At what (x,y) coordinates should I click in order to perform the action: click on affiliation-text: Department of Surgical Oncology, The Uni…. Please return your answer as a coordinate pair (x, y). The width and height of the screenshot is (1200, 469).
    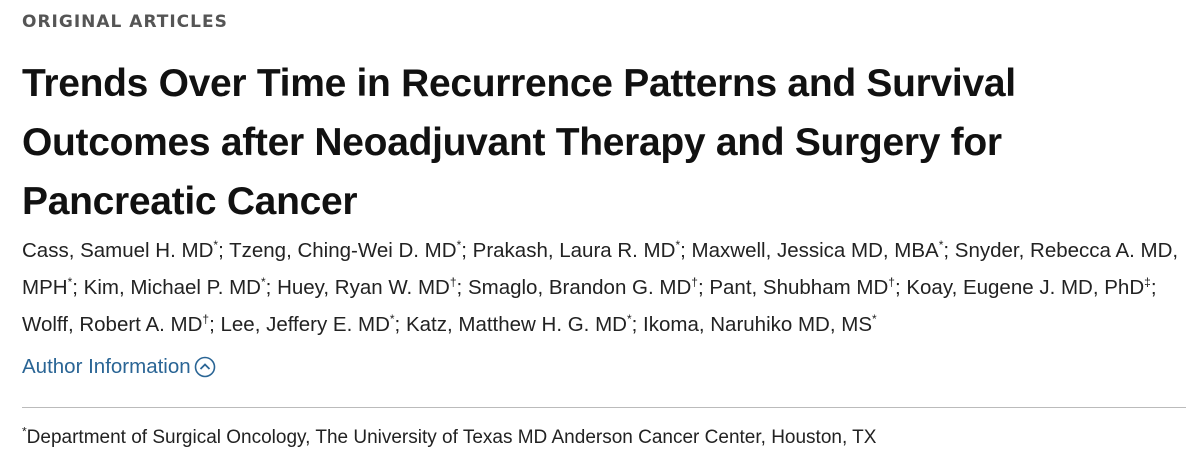
    Looking at the image, I should click on (451, 437).